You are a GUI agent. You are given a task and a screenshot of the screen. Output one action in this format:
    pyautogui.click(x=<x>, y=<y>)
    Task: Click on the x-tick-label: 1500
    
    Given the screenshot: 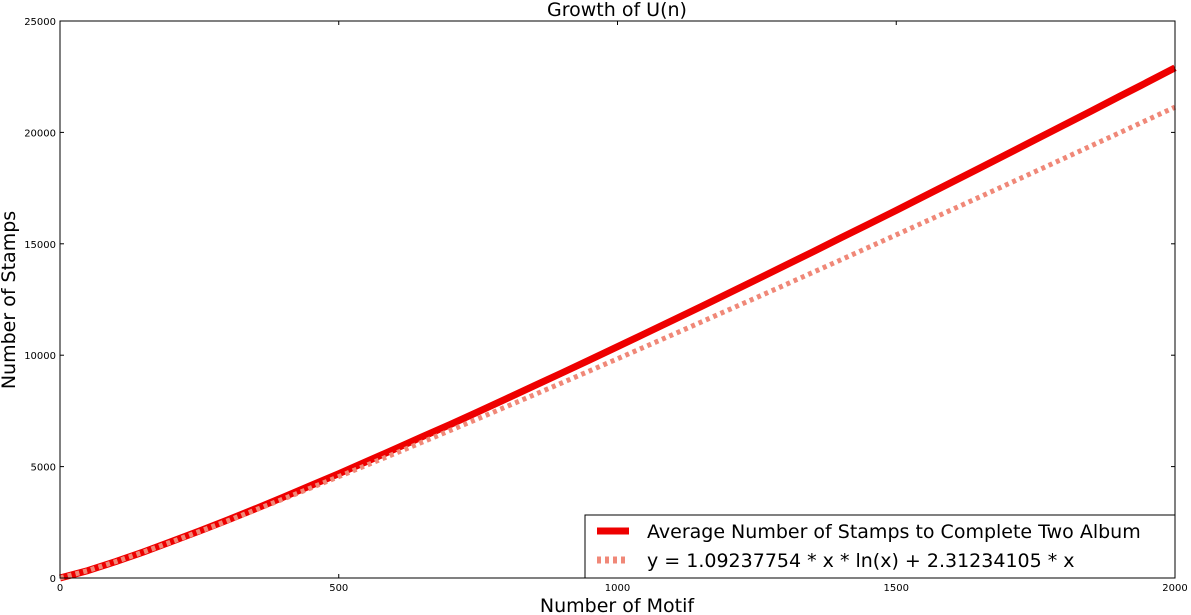 What is the action you would take?
    pyautogui.click(x=896, y=588)
    